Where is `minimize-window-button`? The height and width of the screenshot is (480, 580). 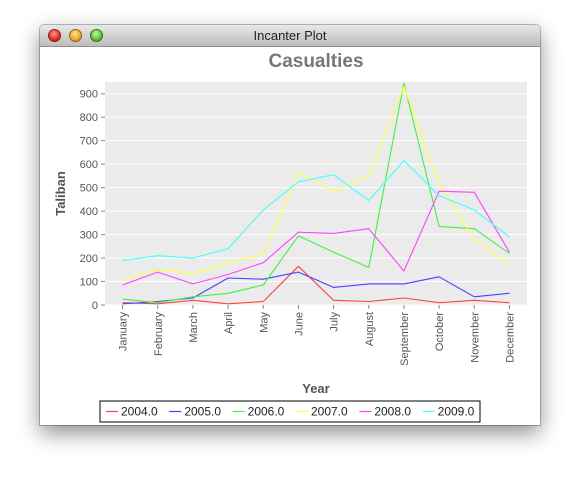
minimize-window-button is located at coordinates (75, 35).